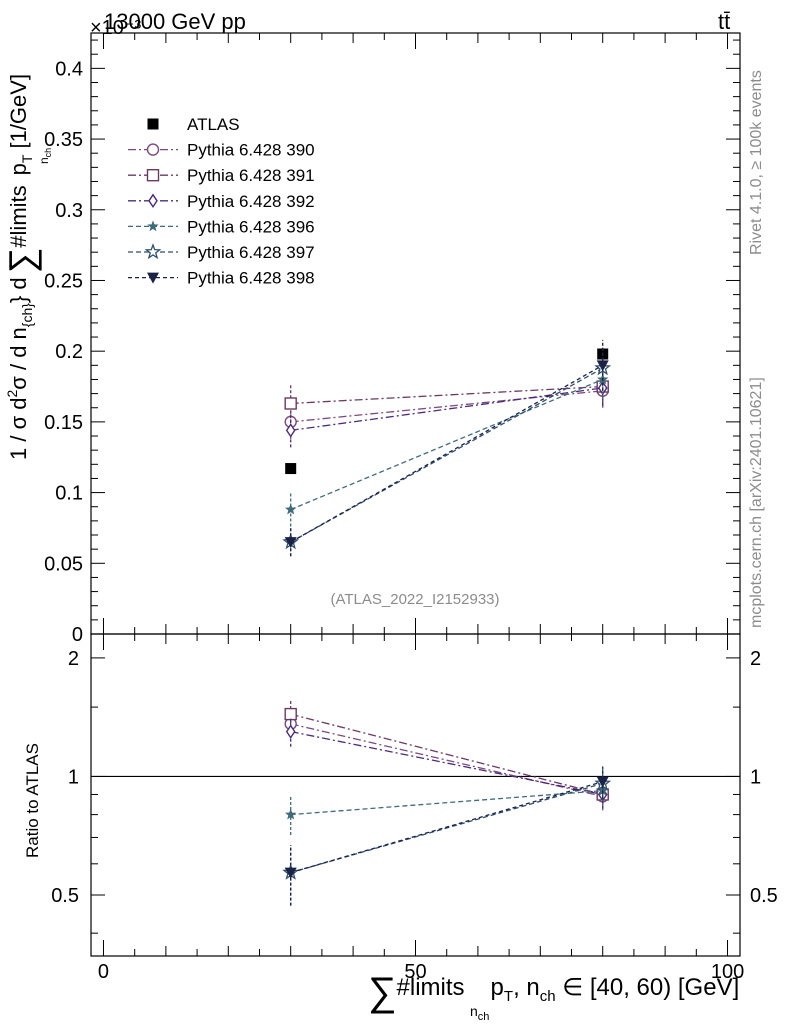 This screenshot has width=786, height=1024. I want to click on ratio-series-1-point, so click(290, 714).